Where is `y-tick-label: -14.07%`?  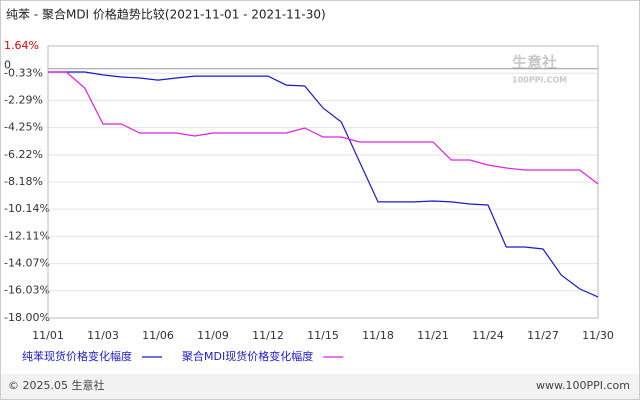
y-tick-label: -14.07% is located at coordinates (27, 263).